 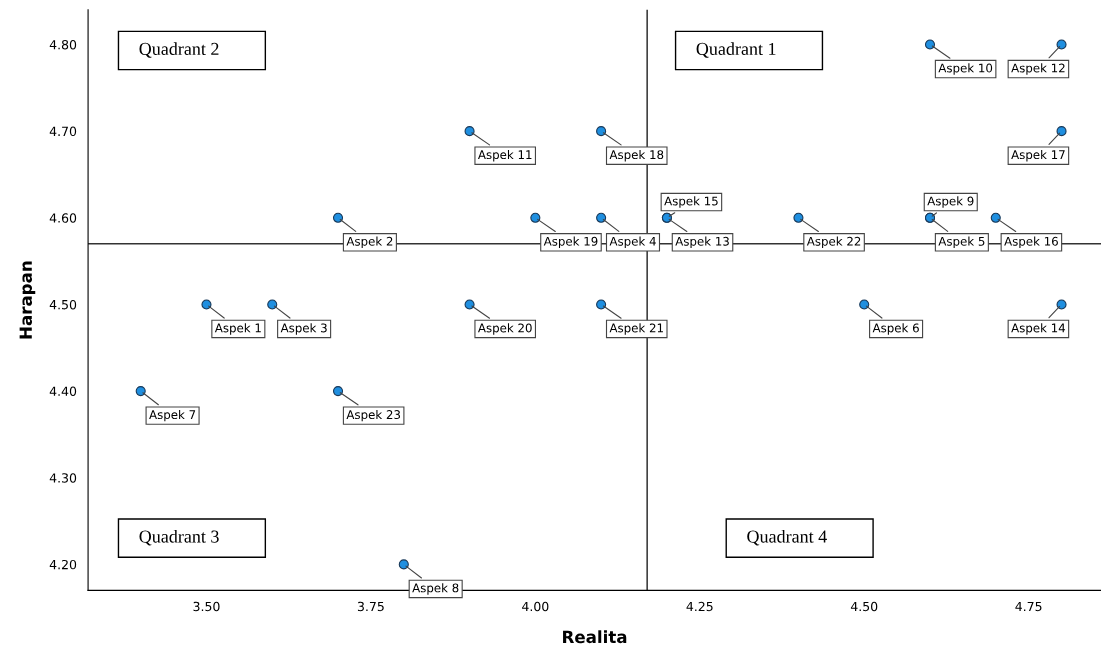 I want to click on x-tick-label: 4.50, so click(x=864, y=606).